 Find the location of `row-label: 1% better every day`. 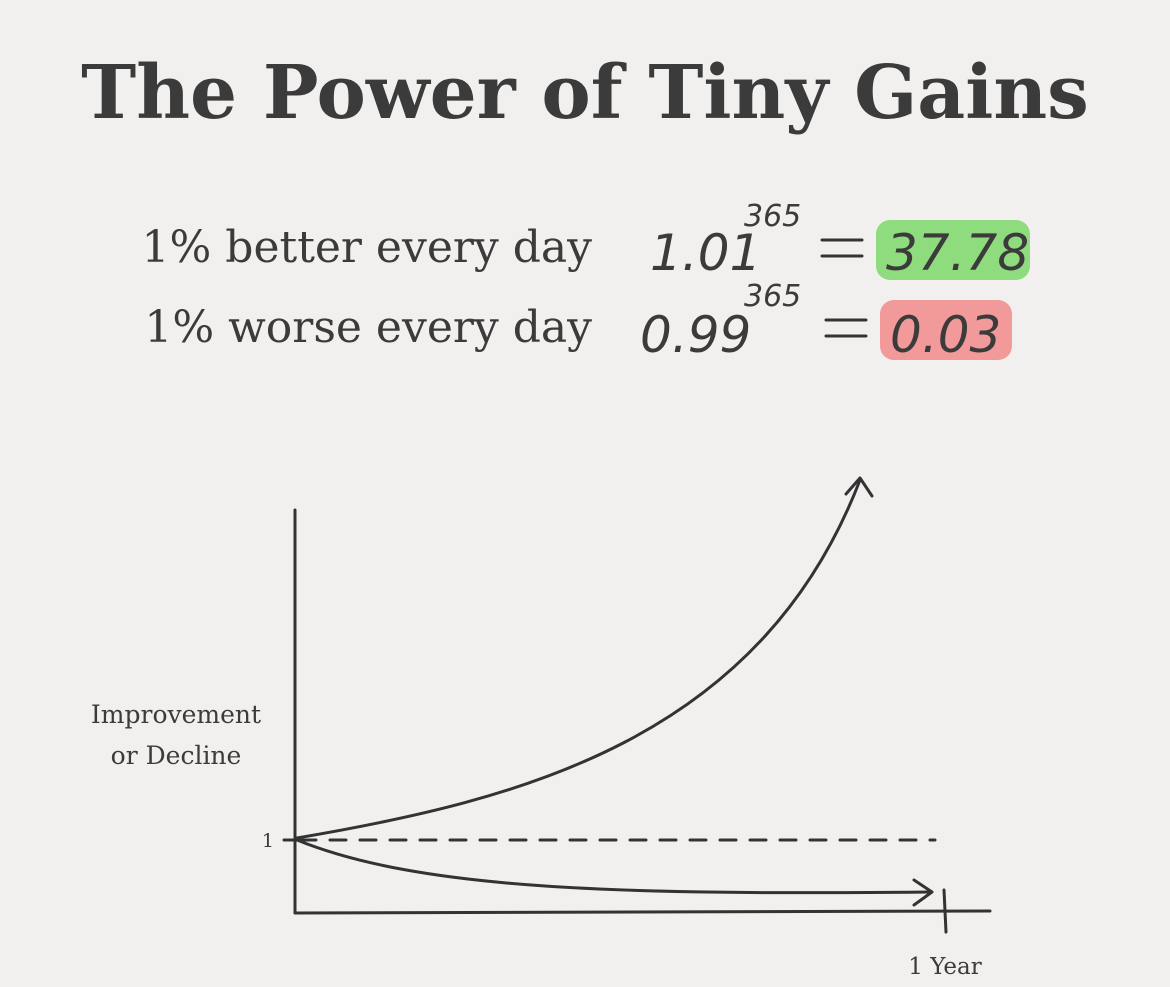

row-label: 1% better every day is located at coordinates (367, 247).